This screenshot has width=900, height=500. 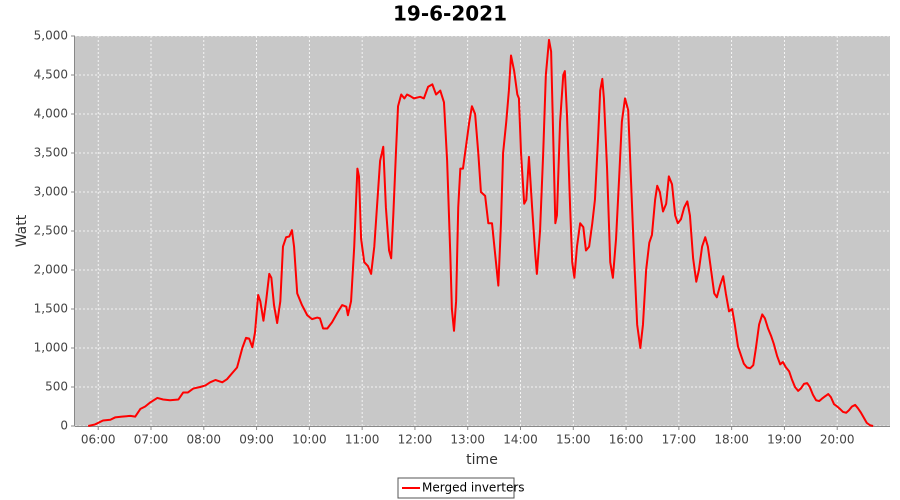 I want to click on x-tick-label: 10:00, so click(x=309, y=440).